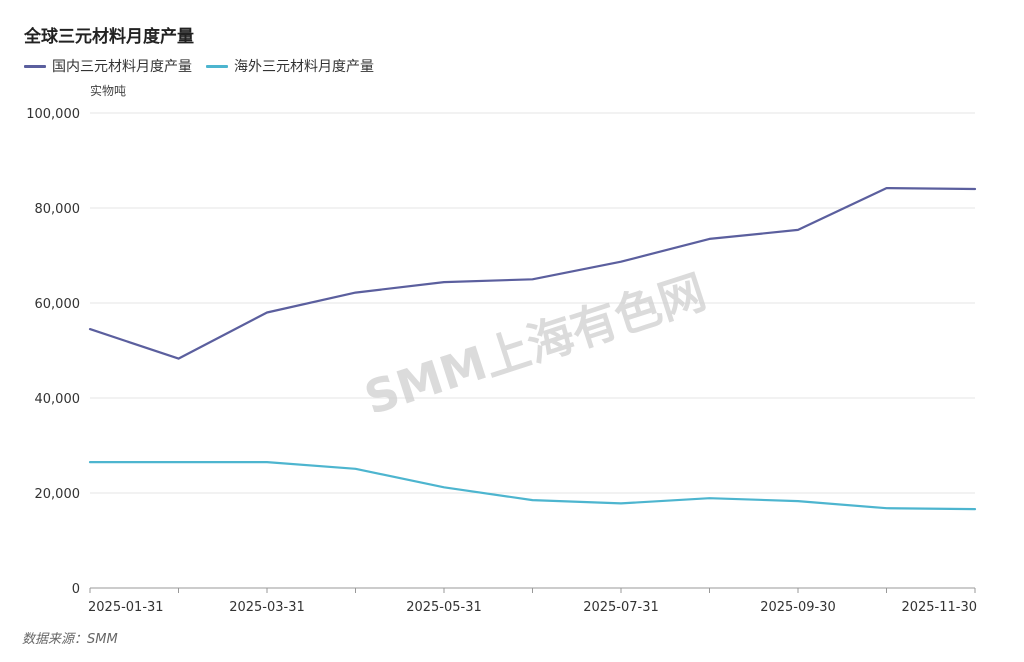  I want to click on y-tick-label: 60,000, so click(58, 304).